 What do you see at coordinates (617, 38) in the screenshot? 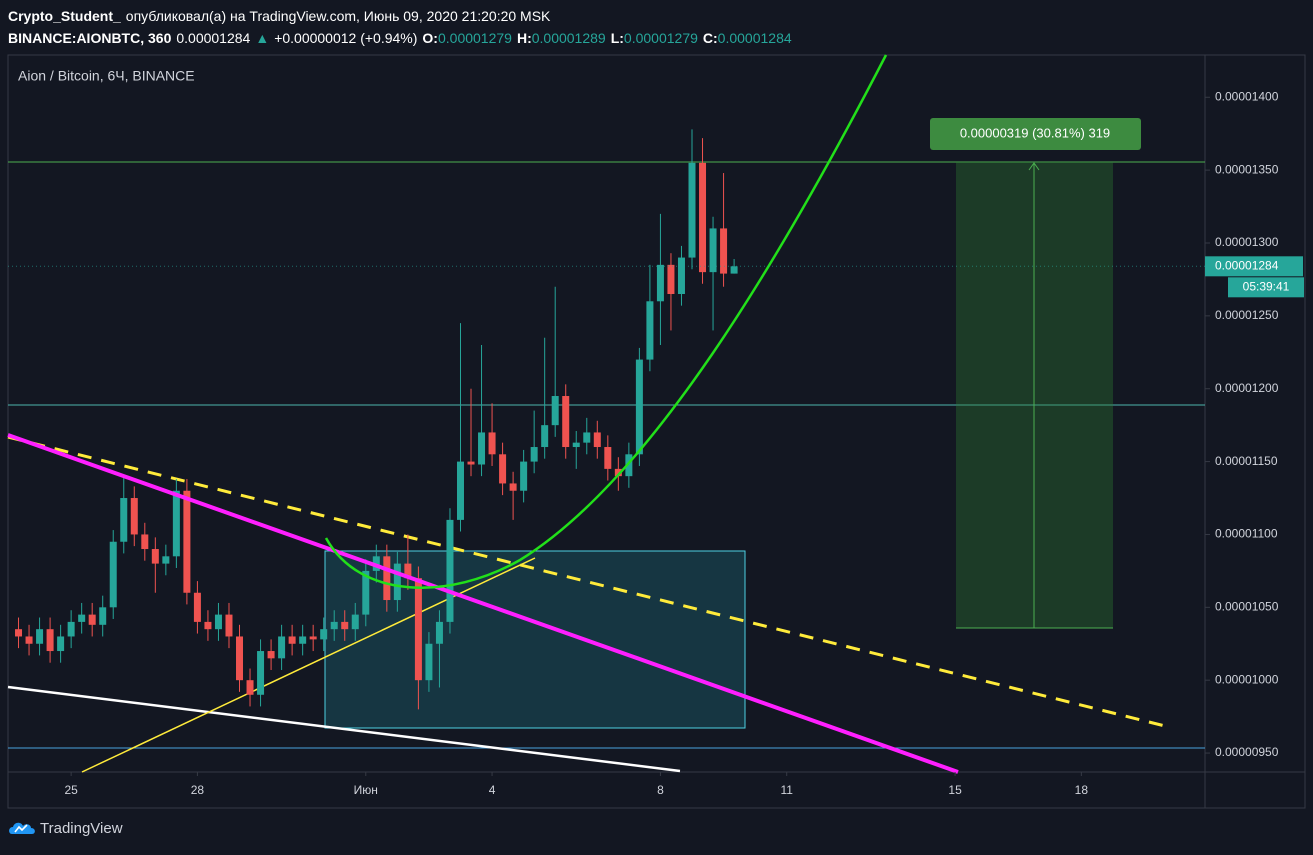
I see `l-label: L:` at bounding box center [617, 38].